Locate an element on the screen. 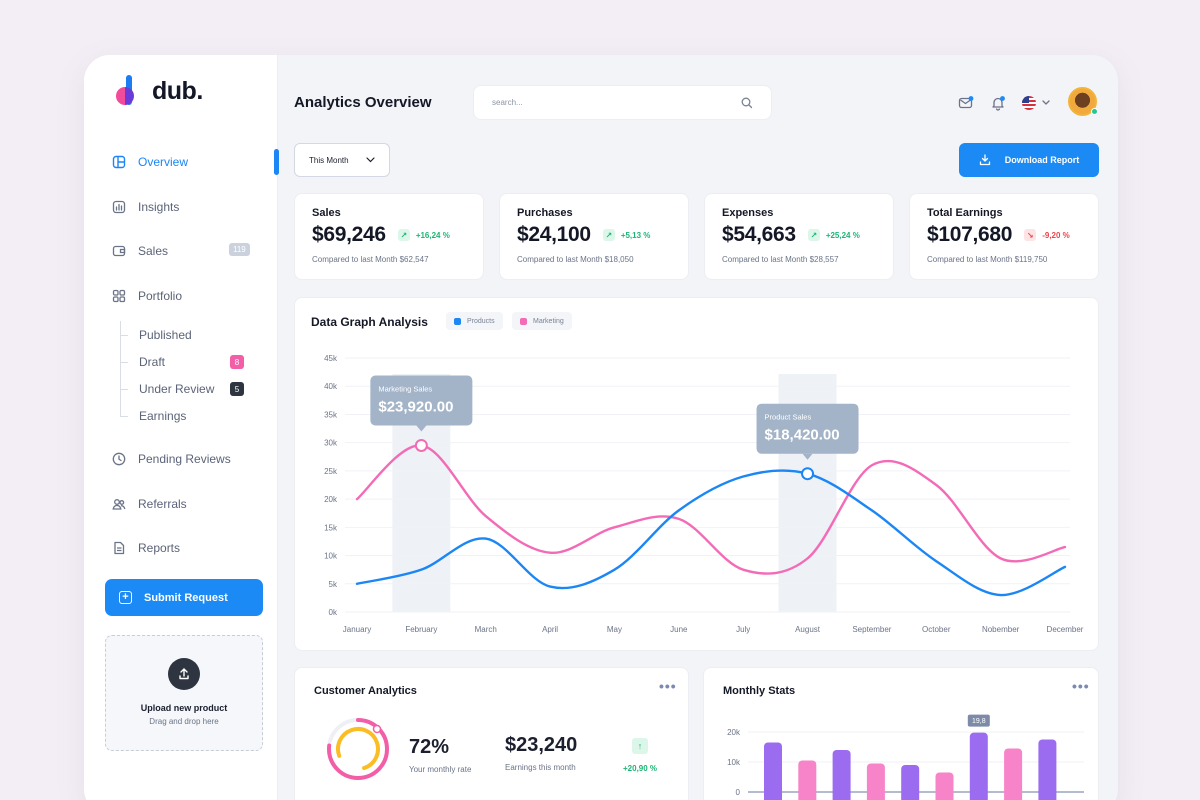 This screenshot has width=1200, height=800. download-icon is located at coordinates (984, 160).